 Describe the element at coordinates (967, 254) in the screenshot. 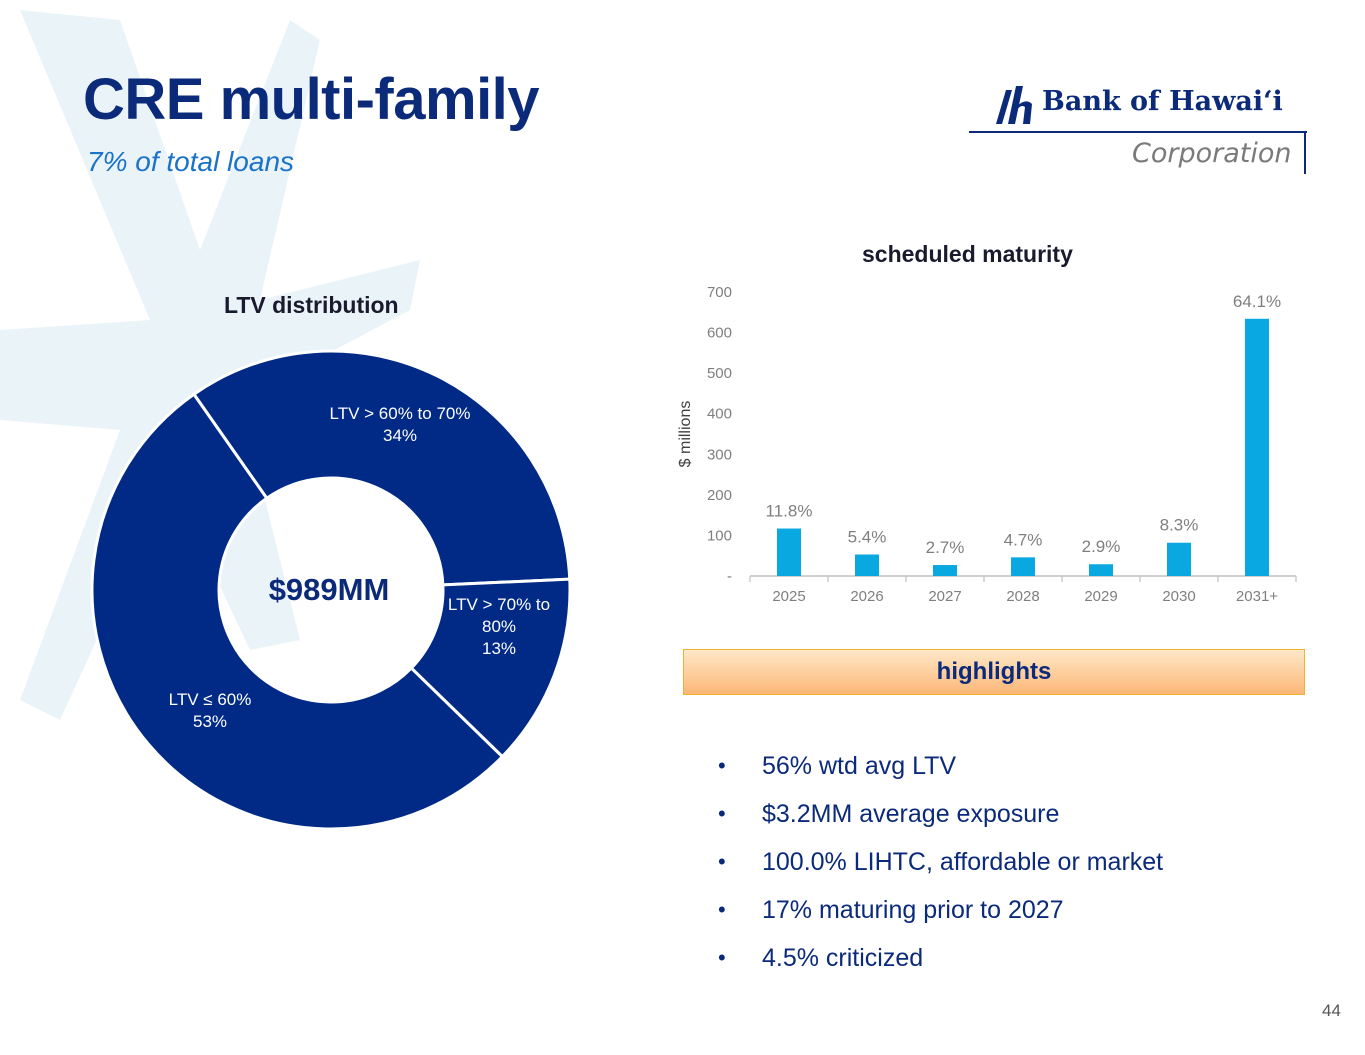

I see `bar-chart-title: scheduled maturity` at that location.